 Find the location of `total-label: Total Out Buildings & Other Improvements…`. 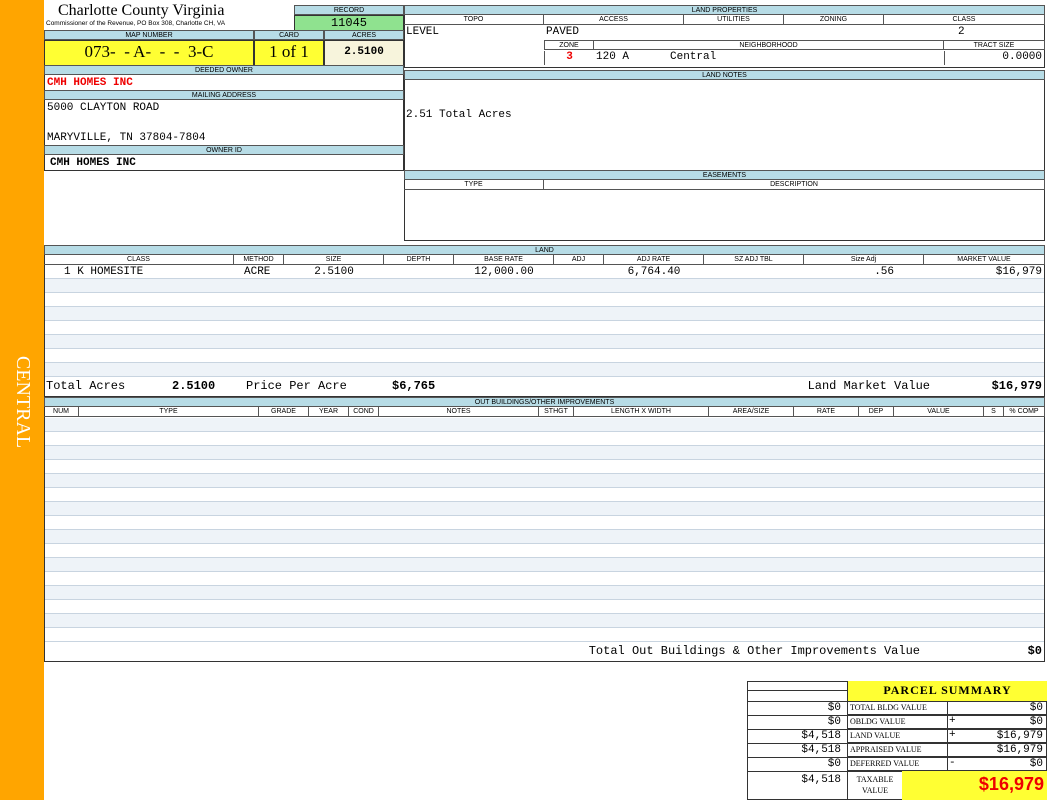

total-label: Total Out Buildings & Other Improvements… is located at coordinates (754, 651).